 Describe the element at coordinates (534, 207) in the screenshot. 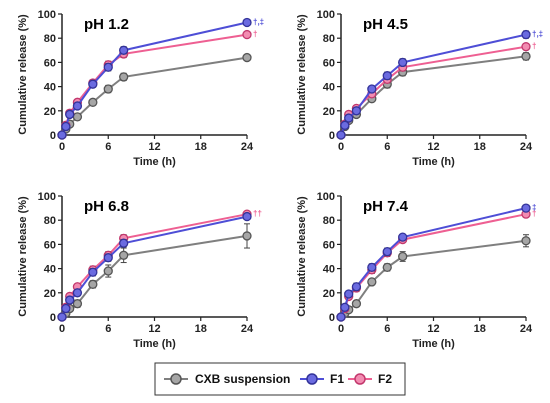

I see `significance-marker: ‡` at that location.